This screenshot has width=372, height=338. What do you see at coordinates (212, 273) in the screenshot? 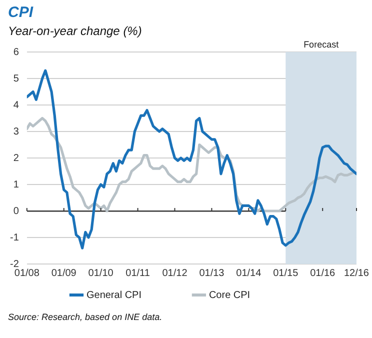
I see `x-tick-label: 01/13` at bounding box center [212, 273].